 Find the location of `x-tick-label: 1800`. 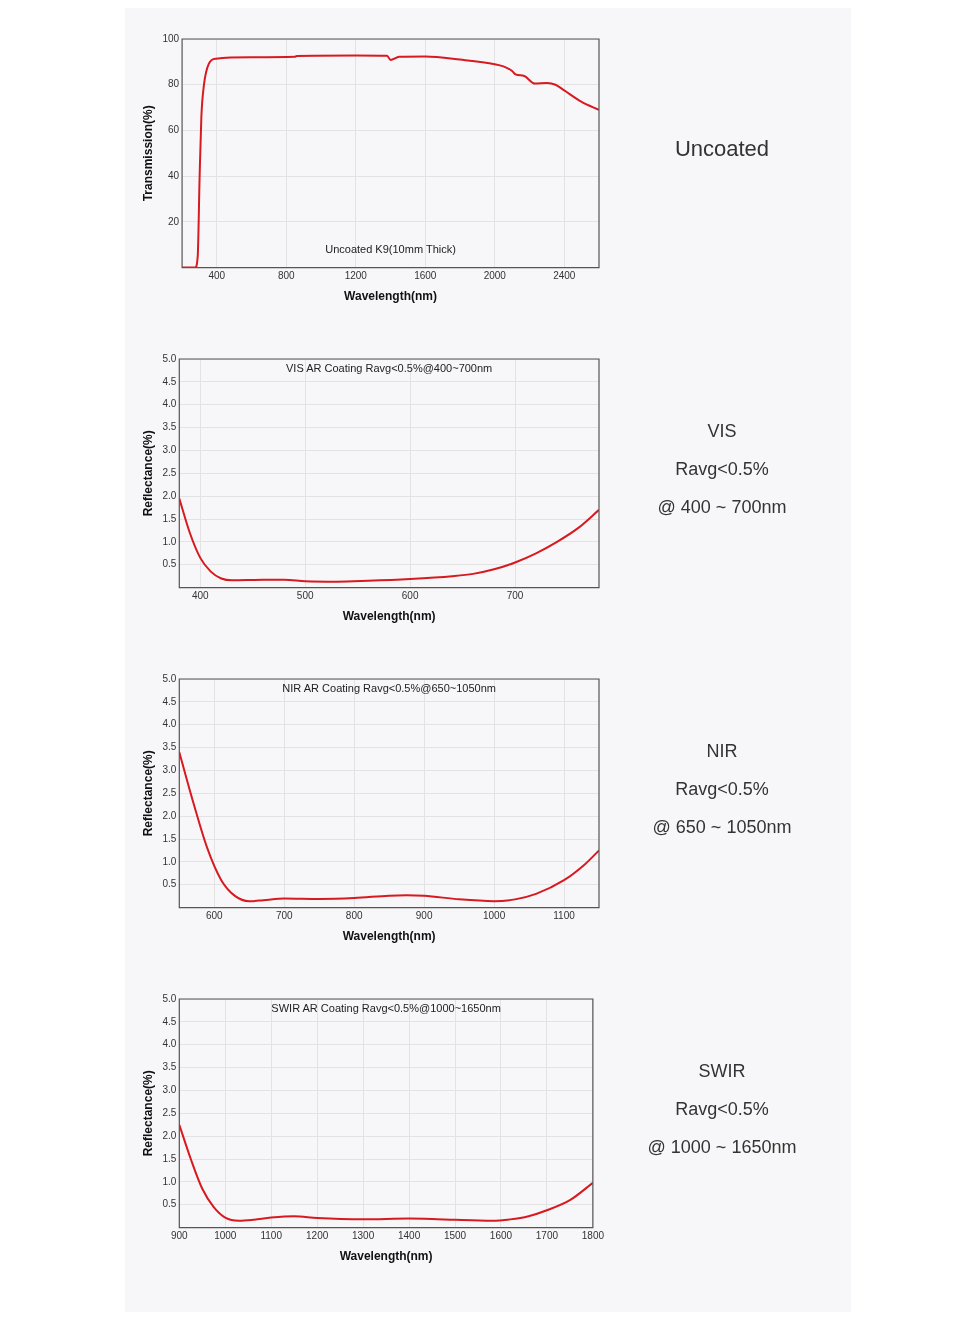

x-tick-label: 1800 is located at coordinates (593, 1236).